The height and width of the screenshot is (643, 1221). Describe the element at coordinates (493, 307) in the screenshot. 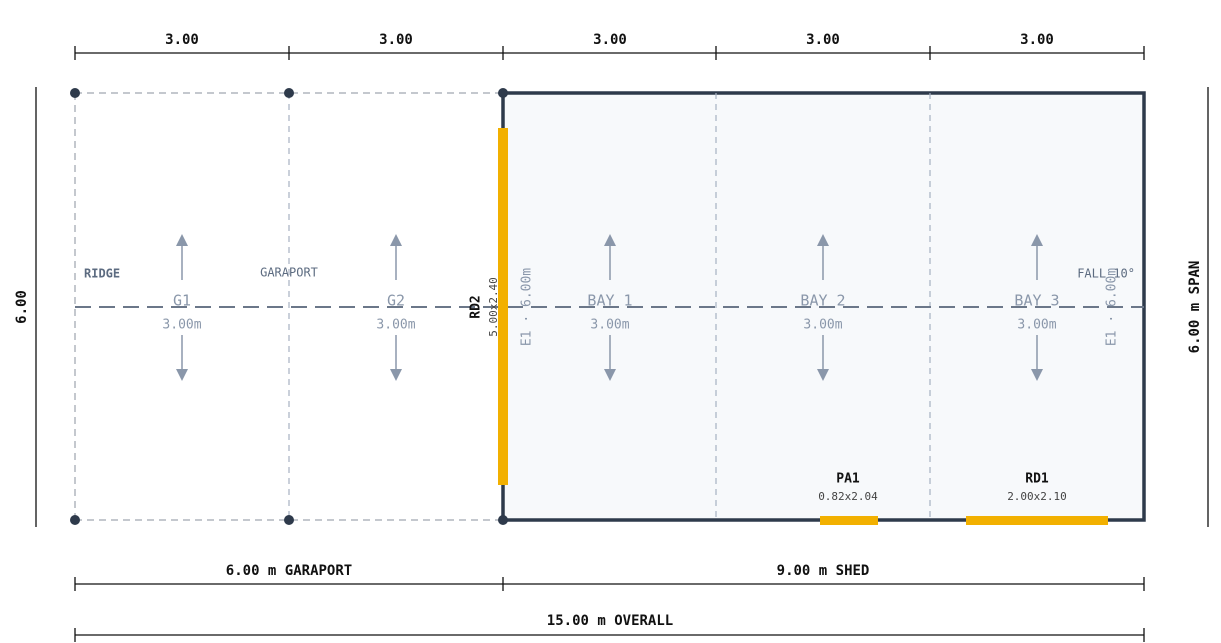

I see `door-size: 5.00x2.40` at that location.